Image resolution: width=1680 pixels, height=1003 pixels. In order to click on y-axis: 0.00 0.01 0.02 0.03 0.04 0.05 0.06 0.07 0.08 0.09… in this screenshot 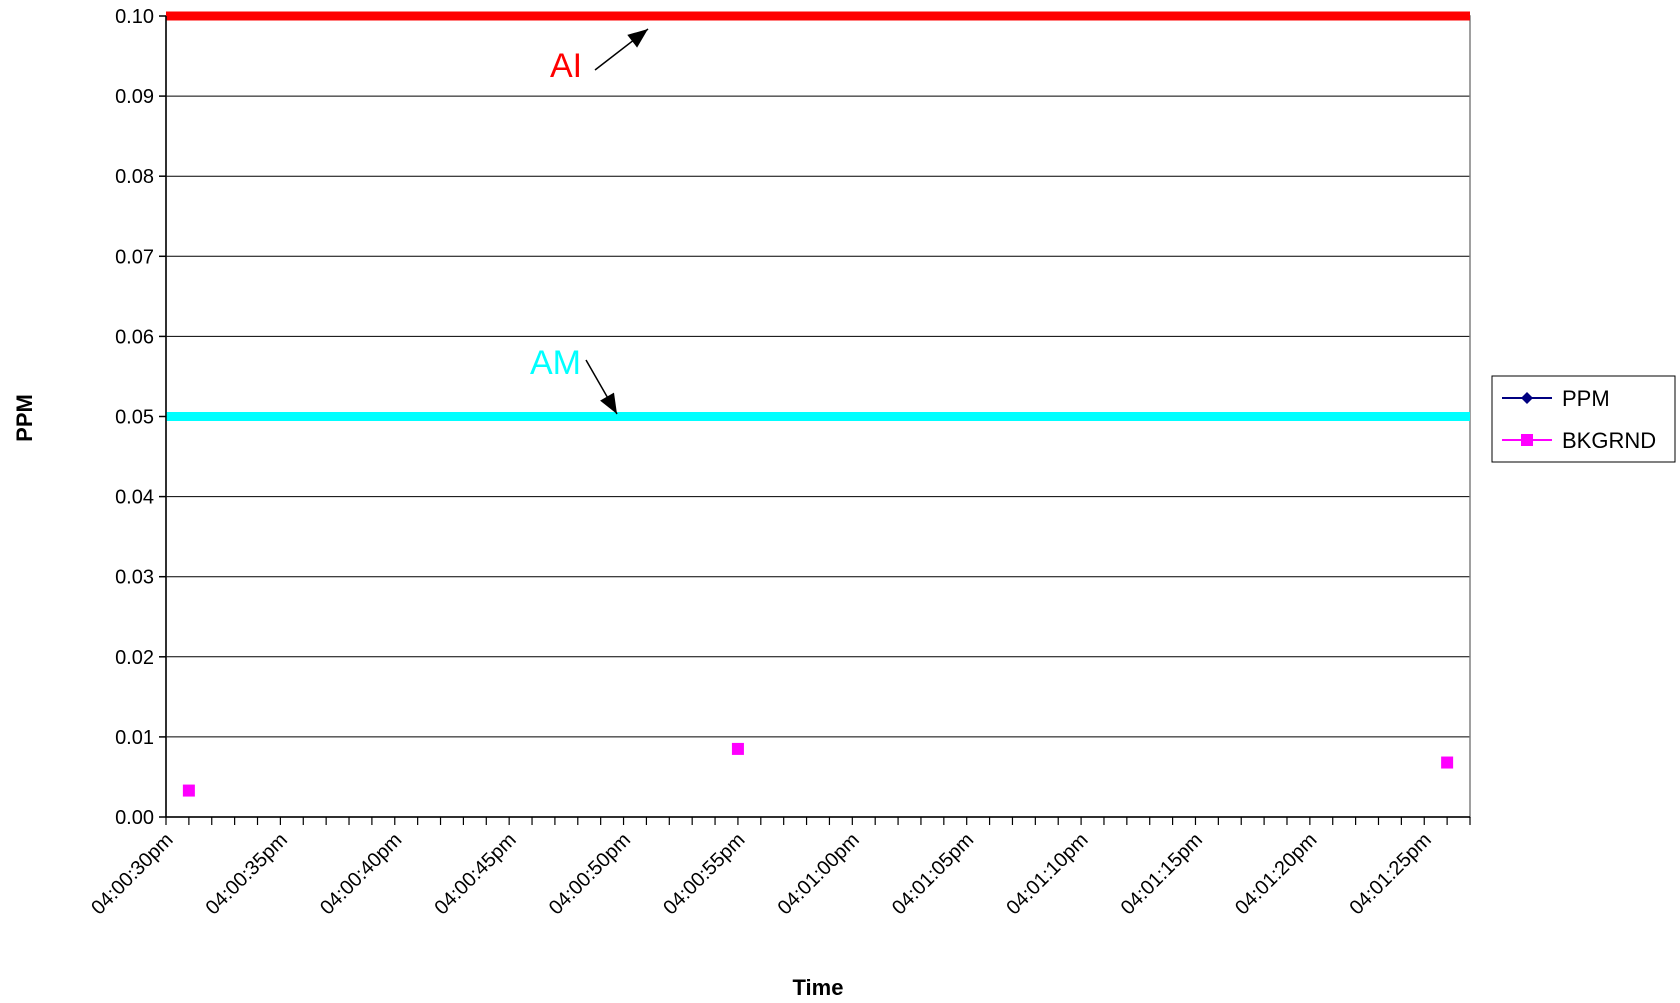, I will do `click(141, 417)`.